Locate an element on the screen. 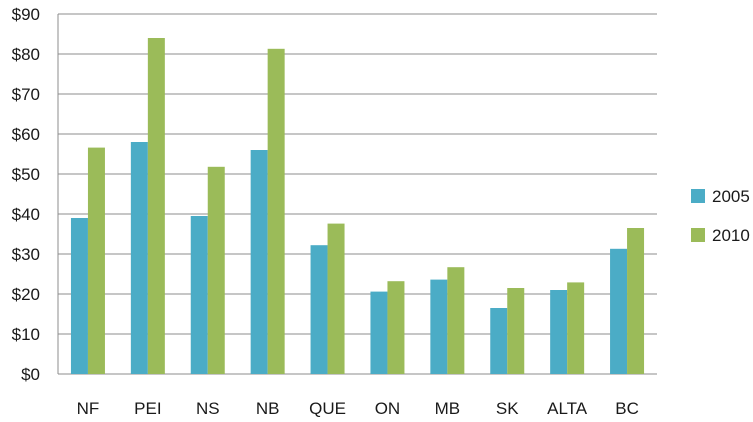  bar-2005-pei is located at coordinates (139, 258).